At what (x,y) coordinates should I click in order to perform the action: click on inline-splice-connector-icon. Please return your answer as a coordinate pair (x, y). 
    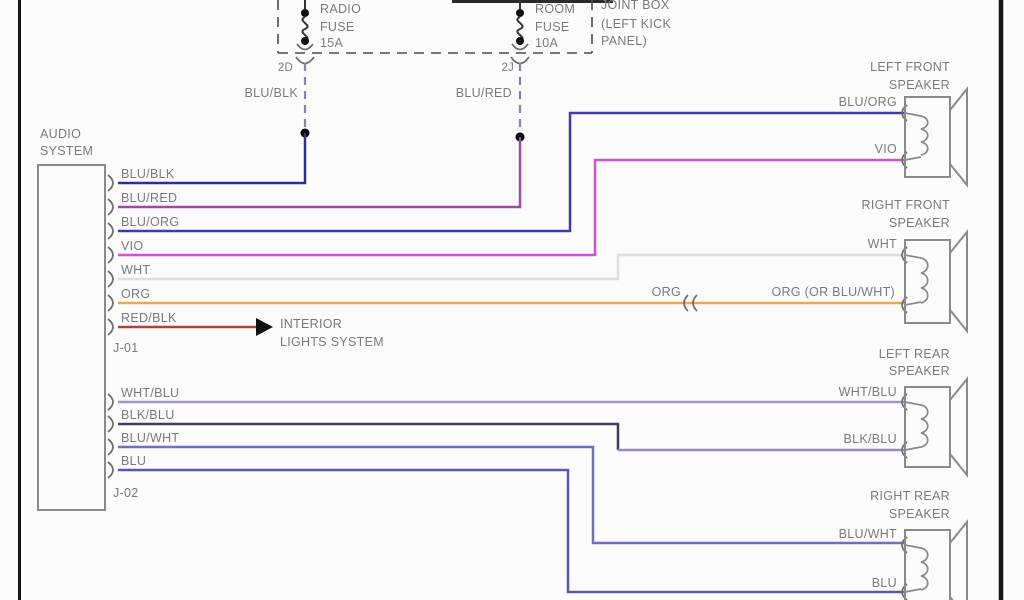
    Looking at the image, I should click on (690, 303).